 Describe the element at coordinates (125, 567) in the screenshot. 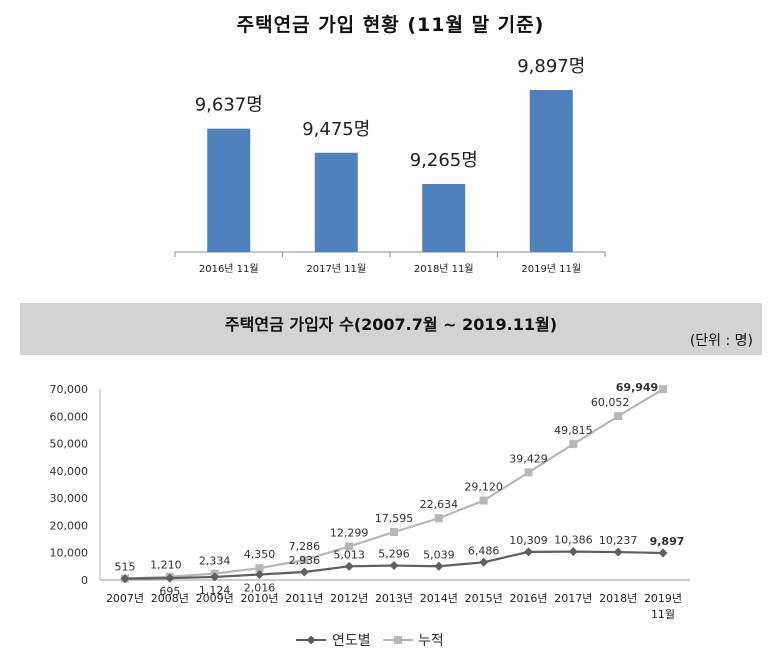

I see `yearly-data-label: 515` at that location.